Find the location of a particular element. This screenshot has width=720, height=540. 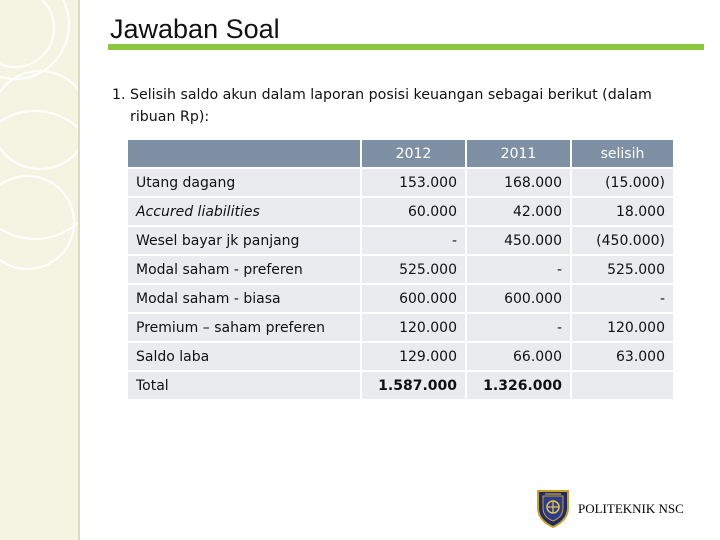

table-header-selisih: selisih is located at coordinates (622, 153).